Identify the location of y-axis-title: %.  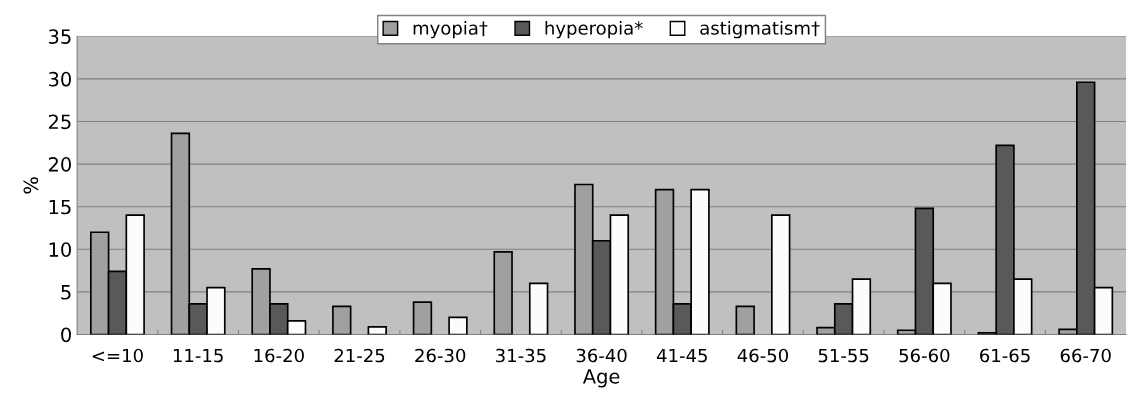
(31, 185).